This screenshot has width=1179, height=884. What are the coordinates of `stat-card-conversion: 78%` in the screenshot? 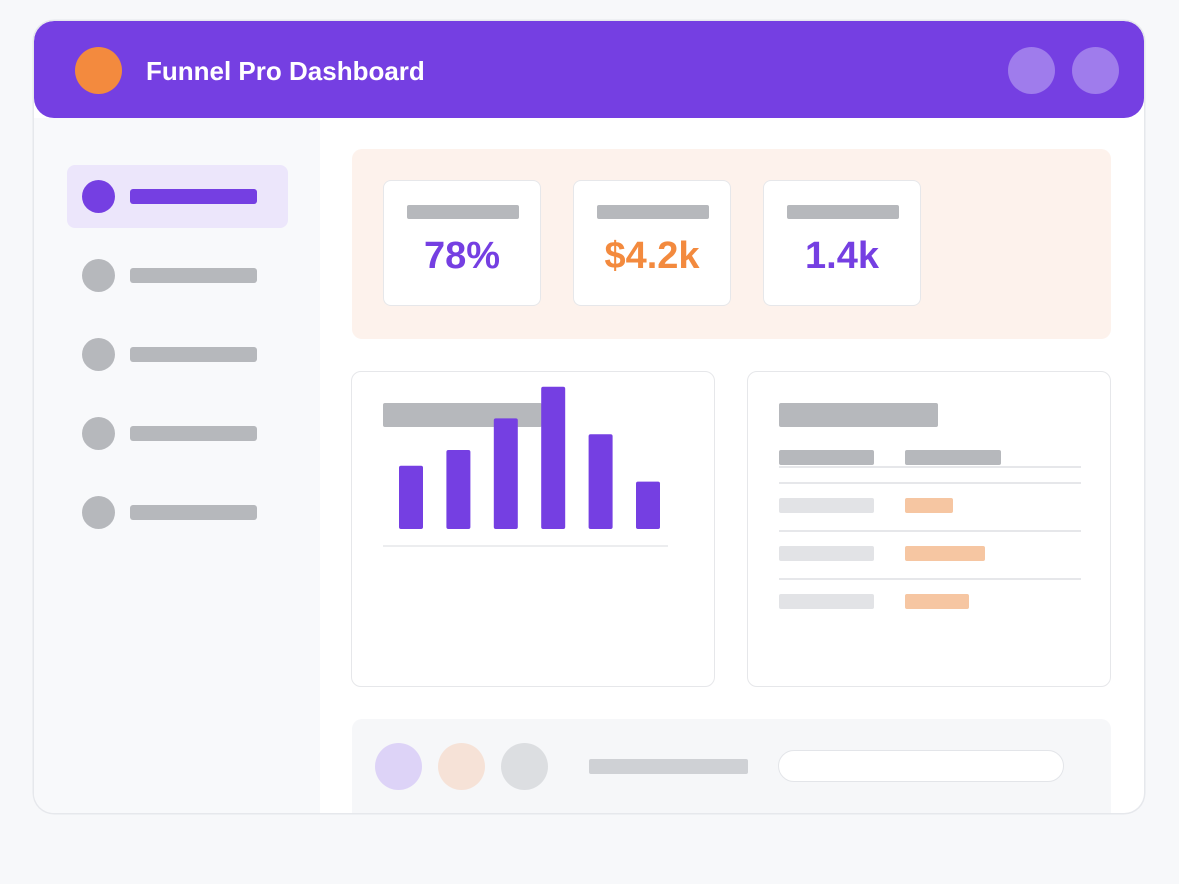 It's located at (462, 243).